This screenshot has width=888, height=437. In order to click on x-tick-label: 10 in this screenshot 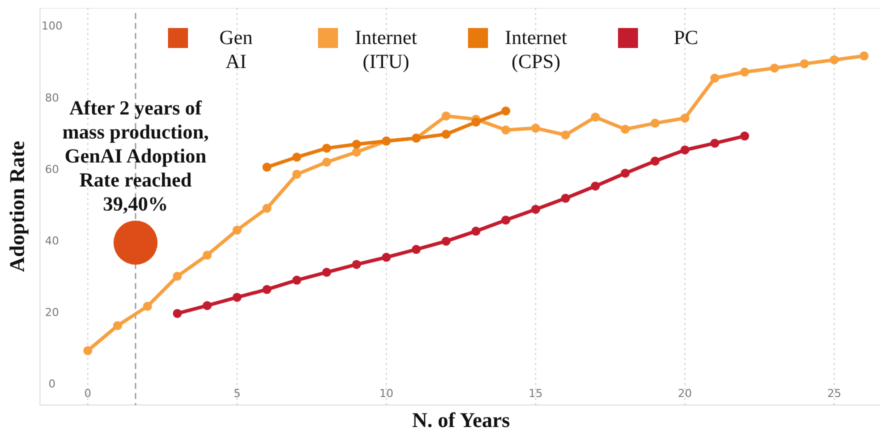, I will do `click(386, 393)`.